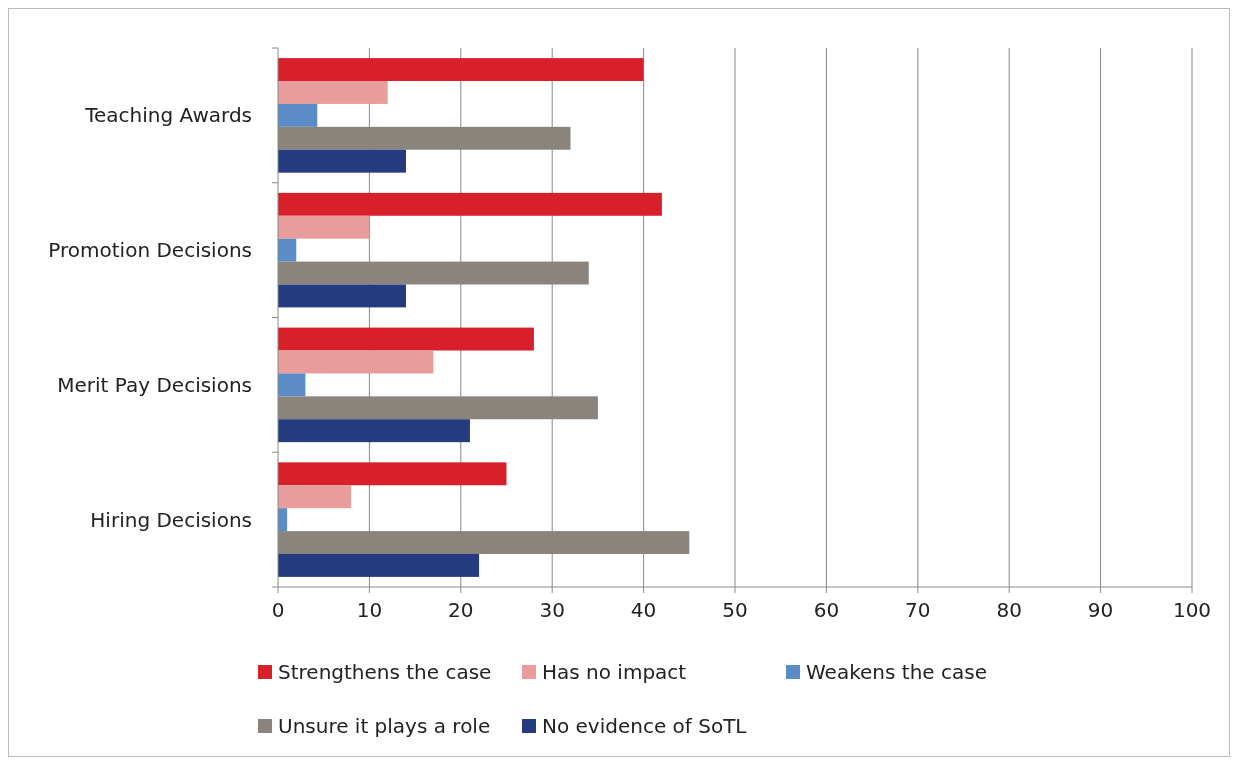 The height and width of the screenshot is (765, 1238). Describe the element at coordinates (369, 610) in the screenshot. I see `x-tick-label: 10` at that location.